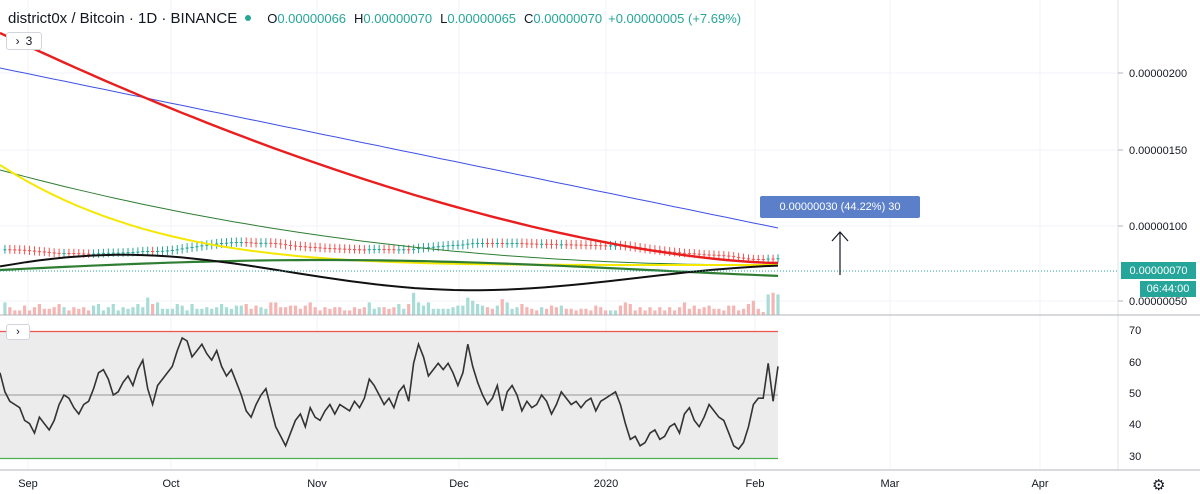 This screenshot has height=494, width=1200. What do you see at coordinates (1158, 151) in the screenshot?
I see `price-axis-label: 0.00000150` at bounding box center [1158, 151].